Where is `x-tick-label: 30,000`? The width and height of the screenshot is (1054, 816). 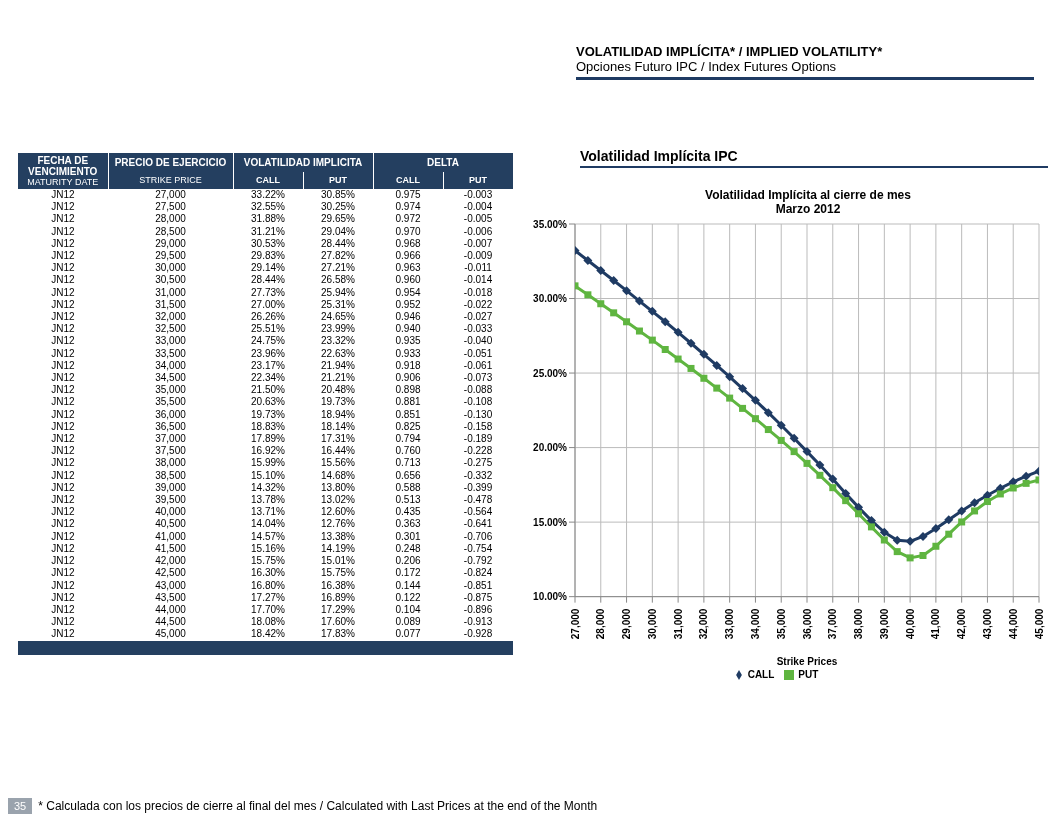 x-tick-label: 30,000 is located at coordinates (652, 624).